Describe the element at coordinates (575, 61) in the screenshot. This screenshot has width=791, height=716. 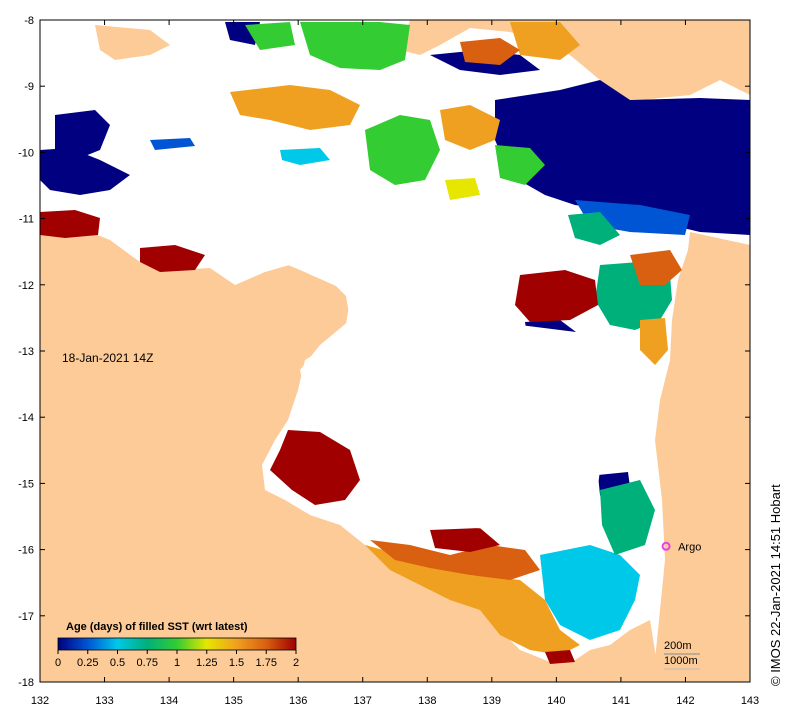
I see `cape-york-landmass` at that location.